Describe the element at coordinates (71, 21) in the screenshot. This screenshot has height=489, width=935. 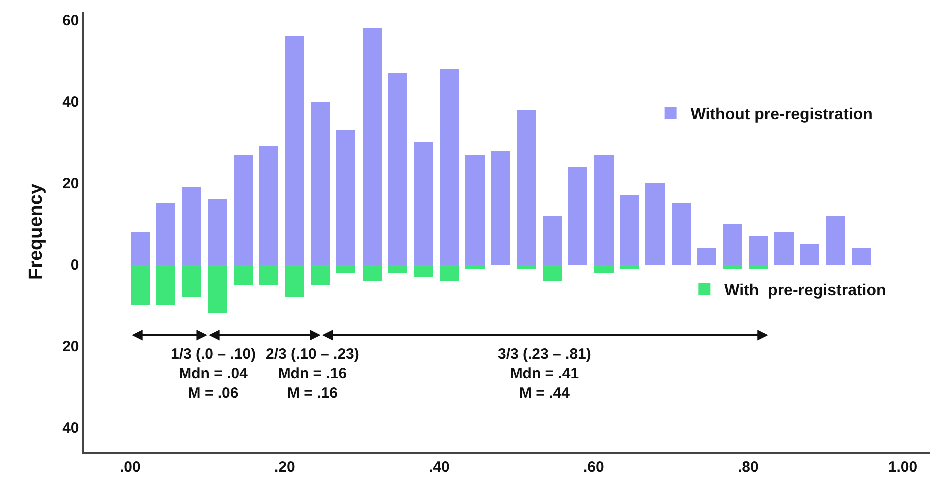
I see `y-tick-label: 60` at that location.